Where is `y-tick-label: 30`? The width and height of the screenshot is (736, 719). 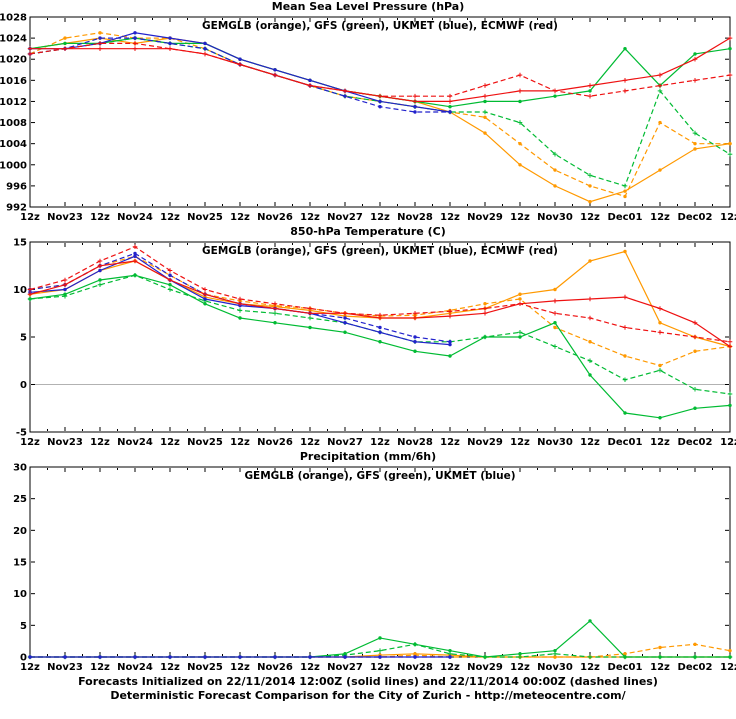 y-tick-label: 30 is located at coordinates (20, 468).